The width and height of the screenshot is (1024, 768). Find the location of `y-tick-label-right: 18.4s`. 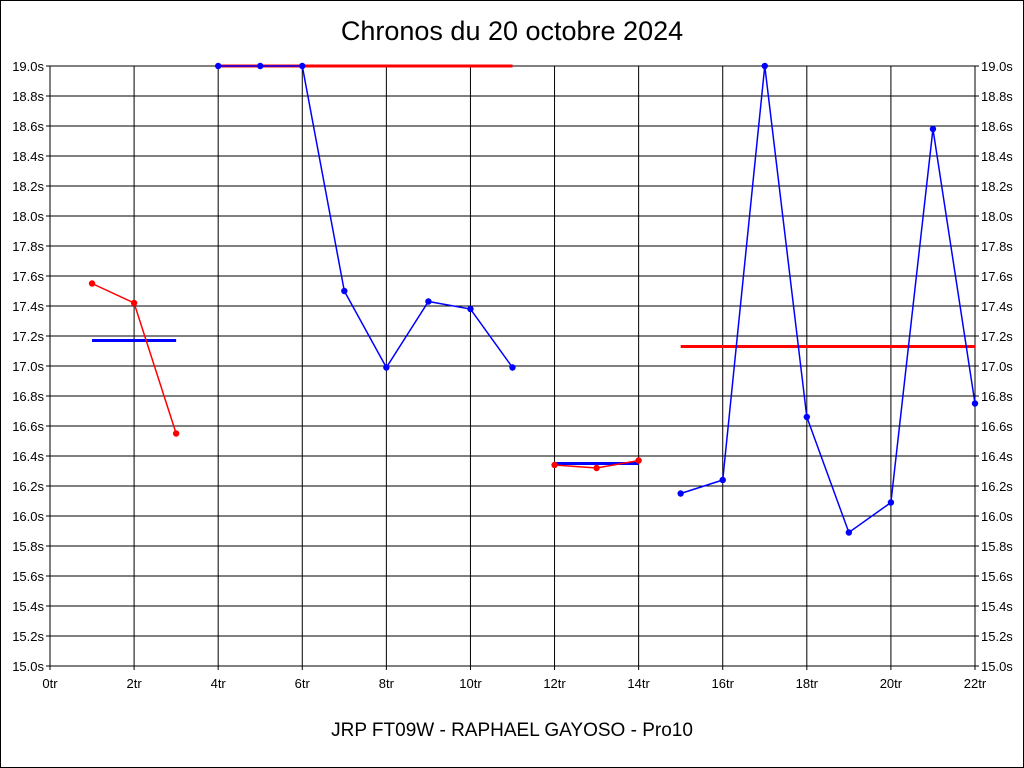

y-tick-label-right: 18.4s is located at coordinates (997, 156).